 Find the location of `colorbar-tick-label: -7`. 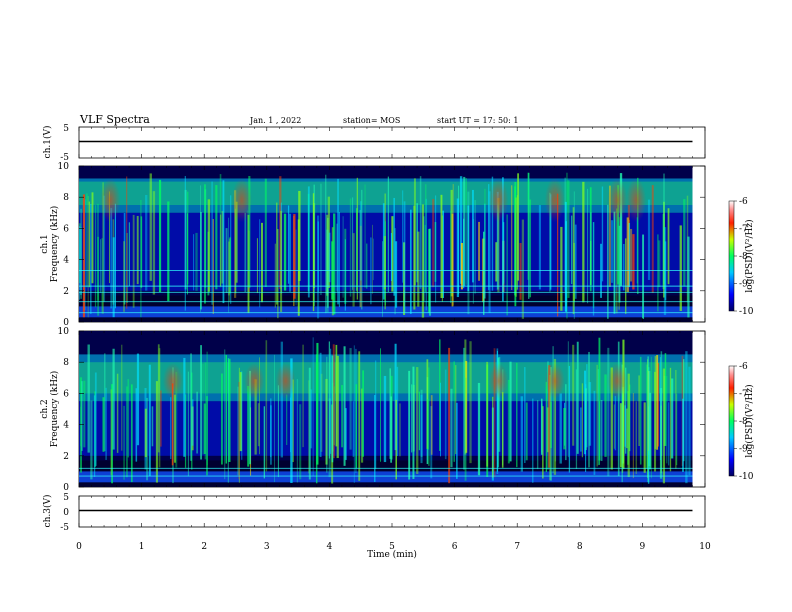

colorbar-tick-label: -7 is located at coordinates (743, 395).